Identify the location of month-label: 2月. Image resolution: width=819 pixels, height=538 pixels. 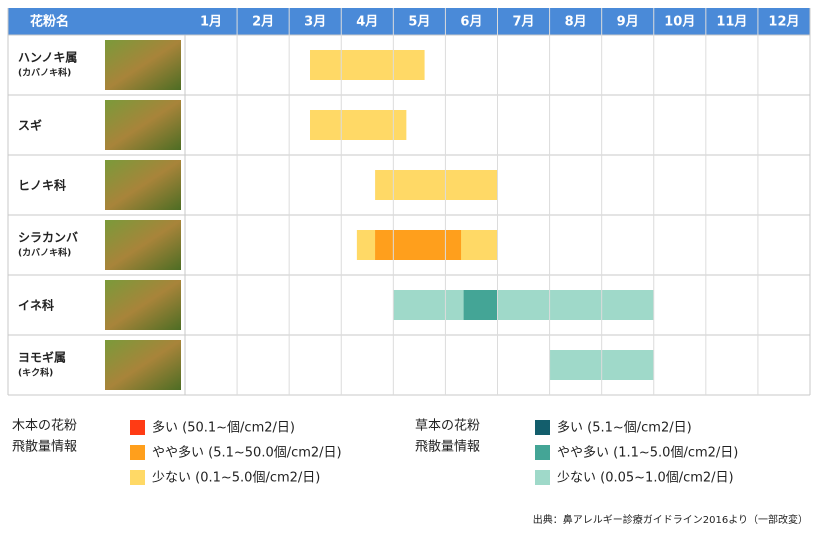
(263, 22).